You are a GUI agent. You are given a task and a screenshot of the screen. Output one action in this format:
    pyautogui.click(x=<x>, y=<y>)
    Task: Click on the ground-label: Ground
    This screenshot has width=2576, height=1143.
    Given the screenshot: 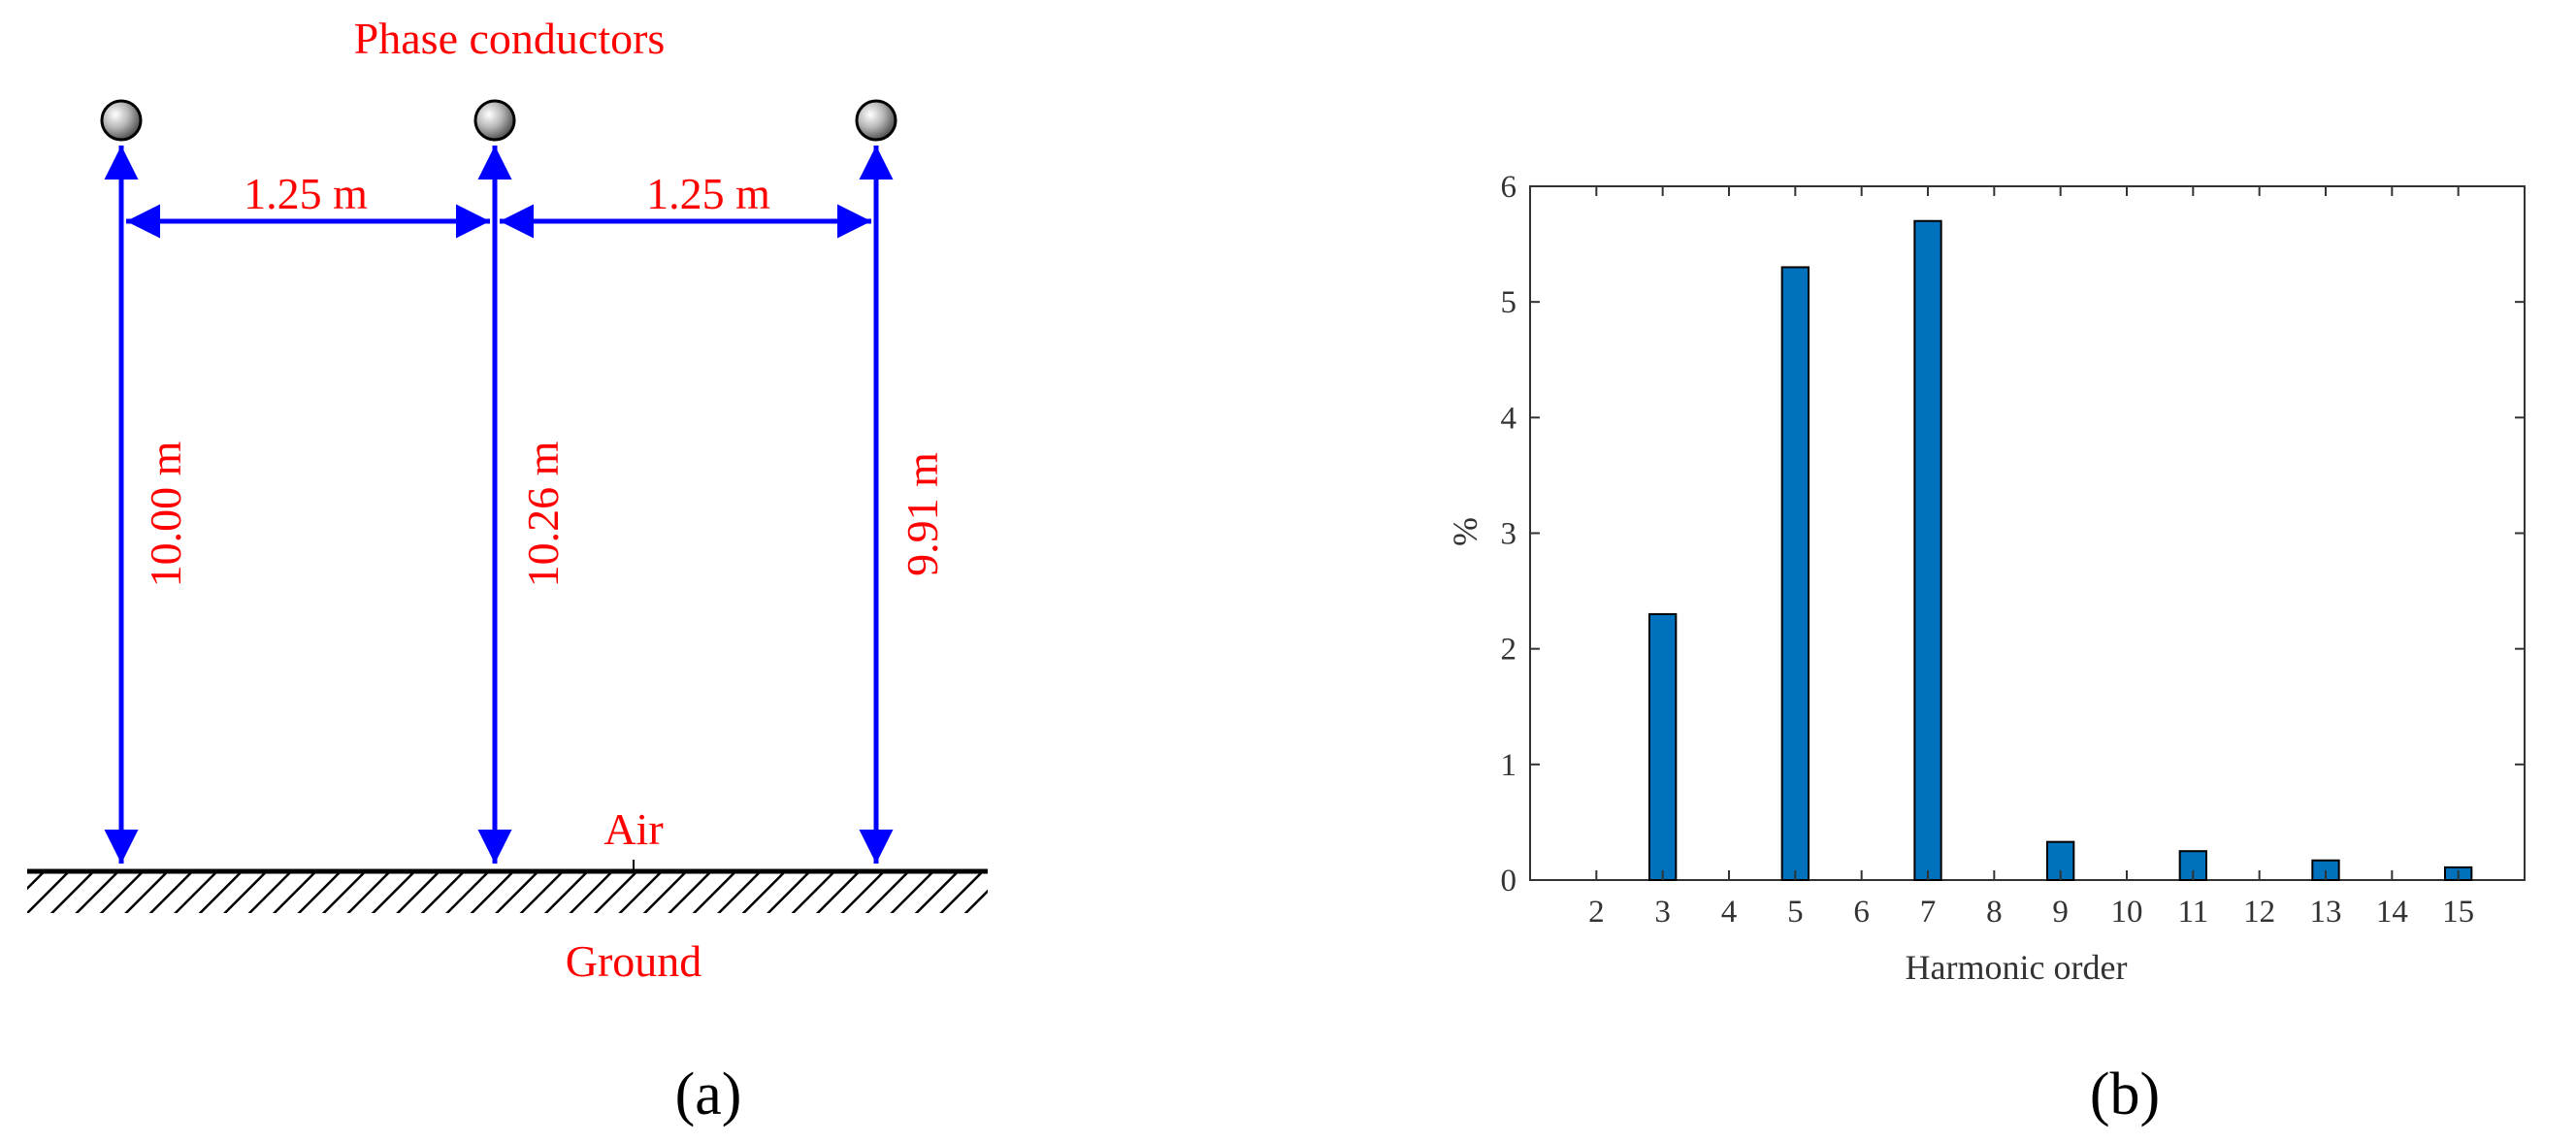 What is the action you would take?
    pyautogui.click(x=634, y=961)
    